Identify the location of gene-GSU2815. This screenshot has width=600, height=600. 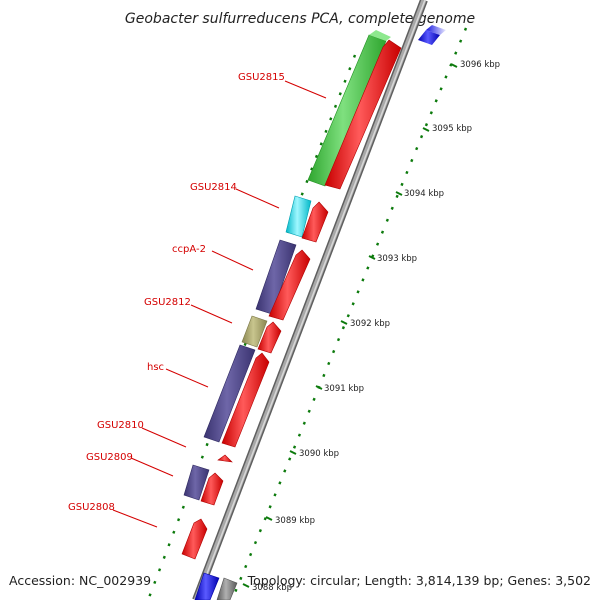
(349, 108).